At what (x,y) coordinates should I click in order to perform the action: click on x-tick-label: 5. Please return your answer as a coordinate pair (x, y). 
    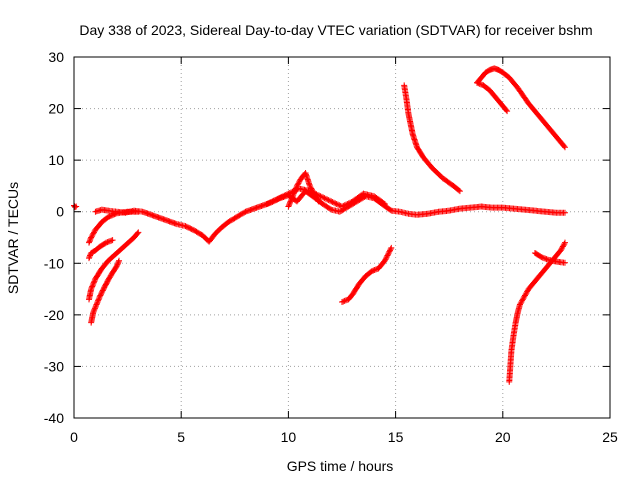
    Looking at the image, I should click on (181, 437).